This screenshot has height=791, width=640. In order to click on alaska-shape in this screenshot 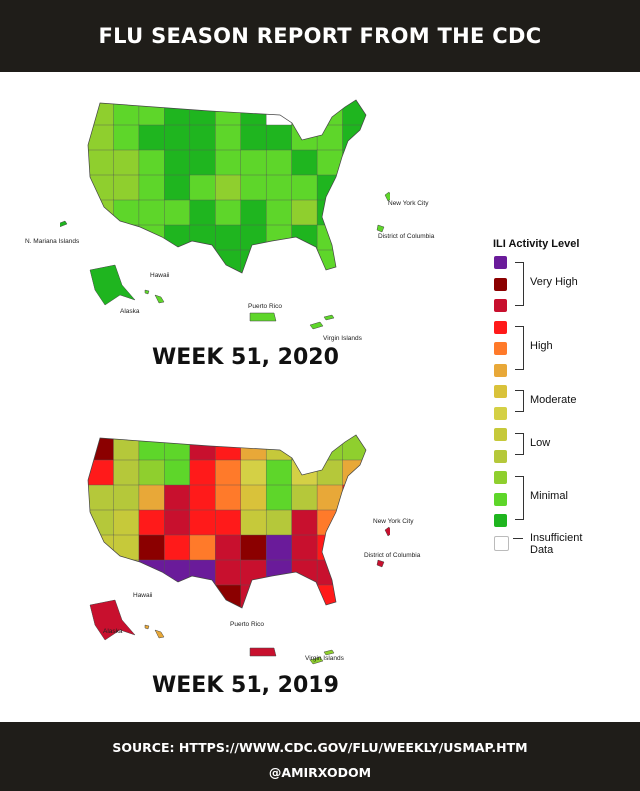, I will do `click(112, 285)`.